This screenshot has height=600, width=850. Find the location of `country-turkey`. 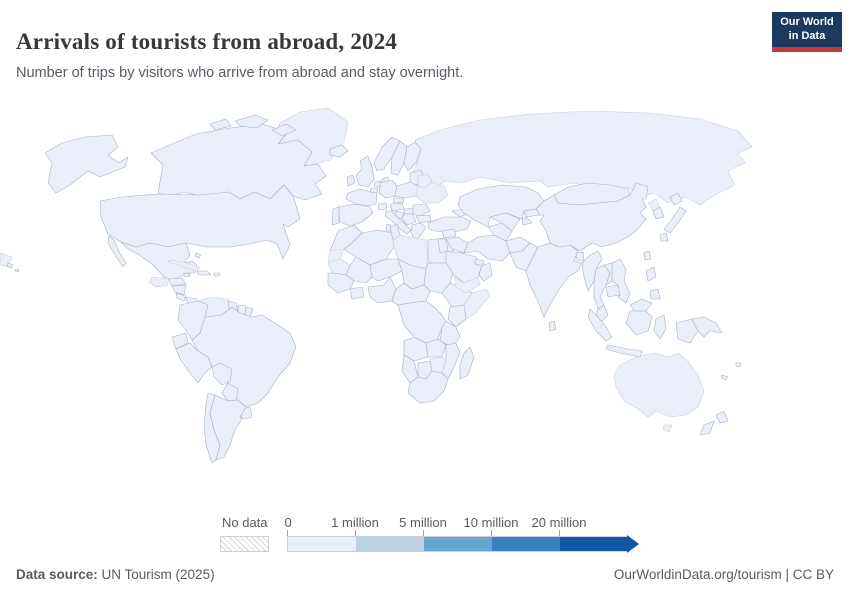

country-turkey is located at coordinates (449, 225).